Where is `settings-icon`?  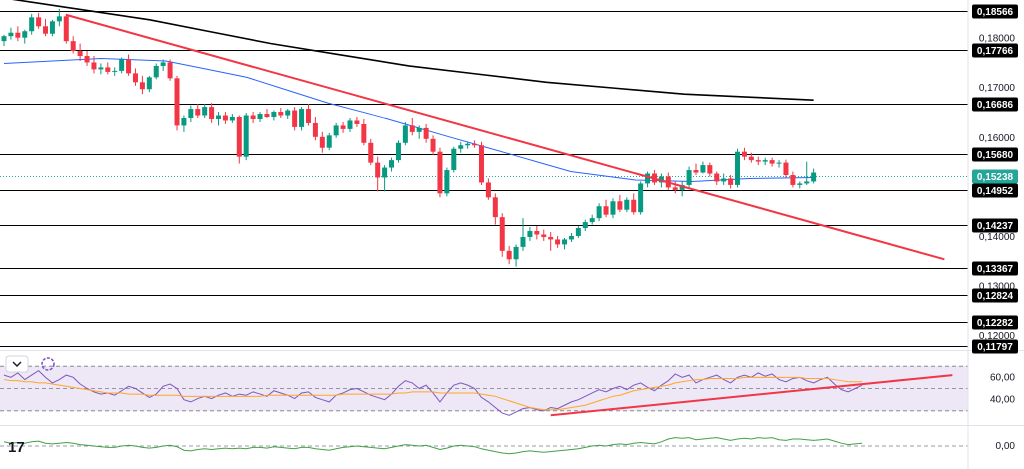
settings-icon is located at coordinates (48, 364).